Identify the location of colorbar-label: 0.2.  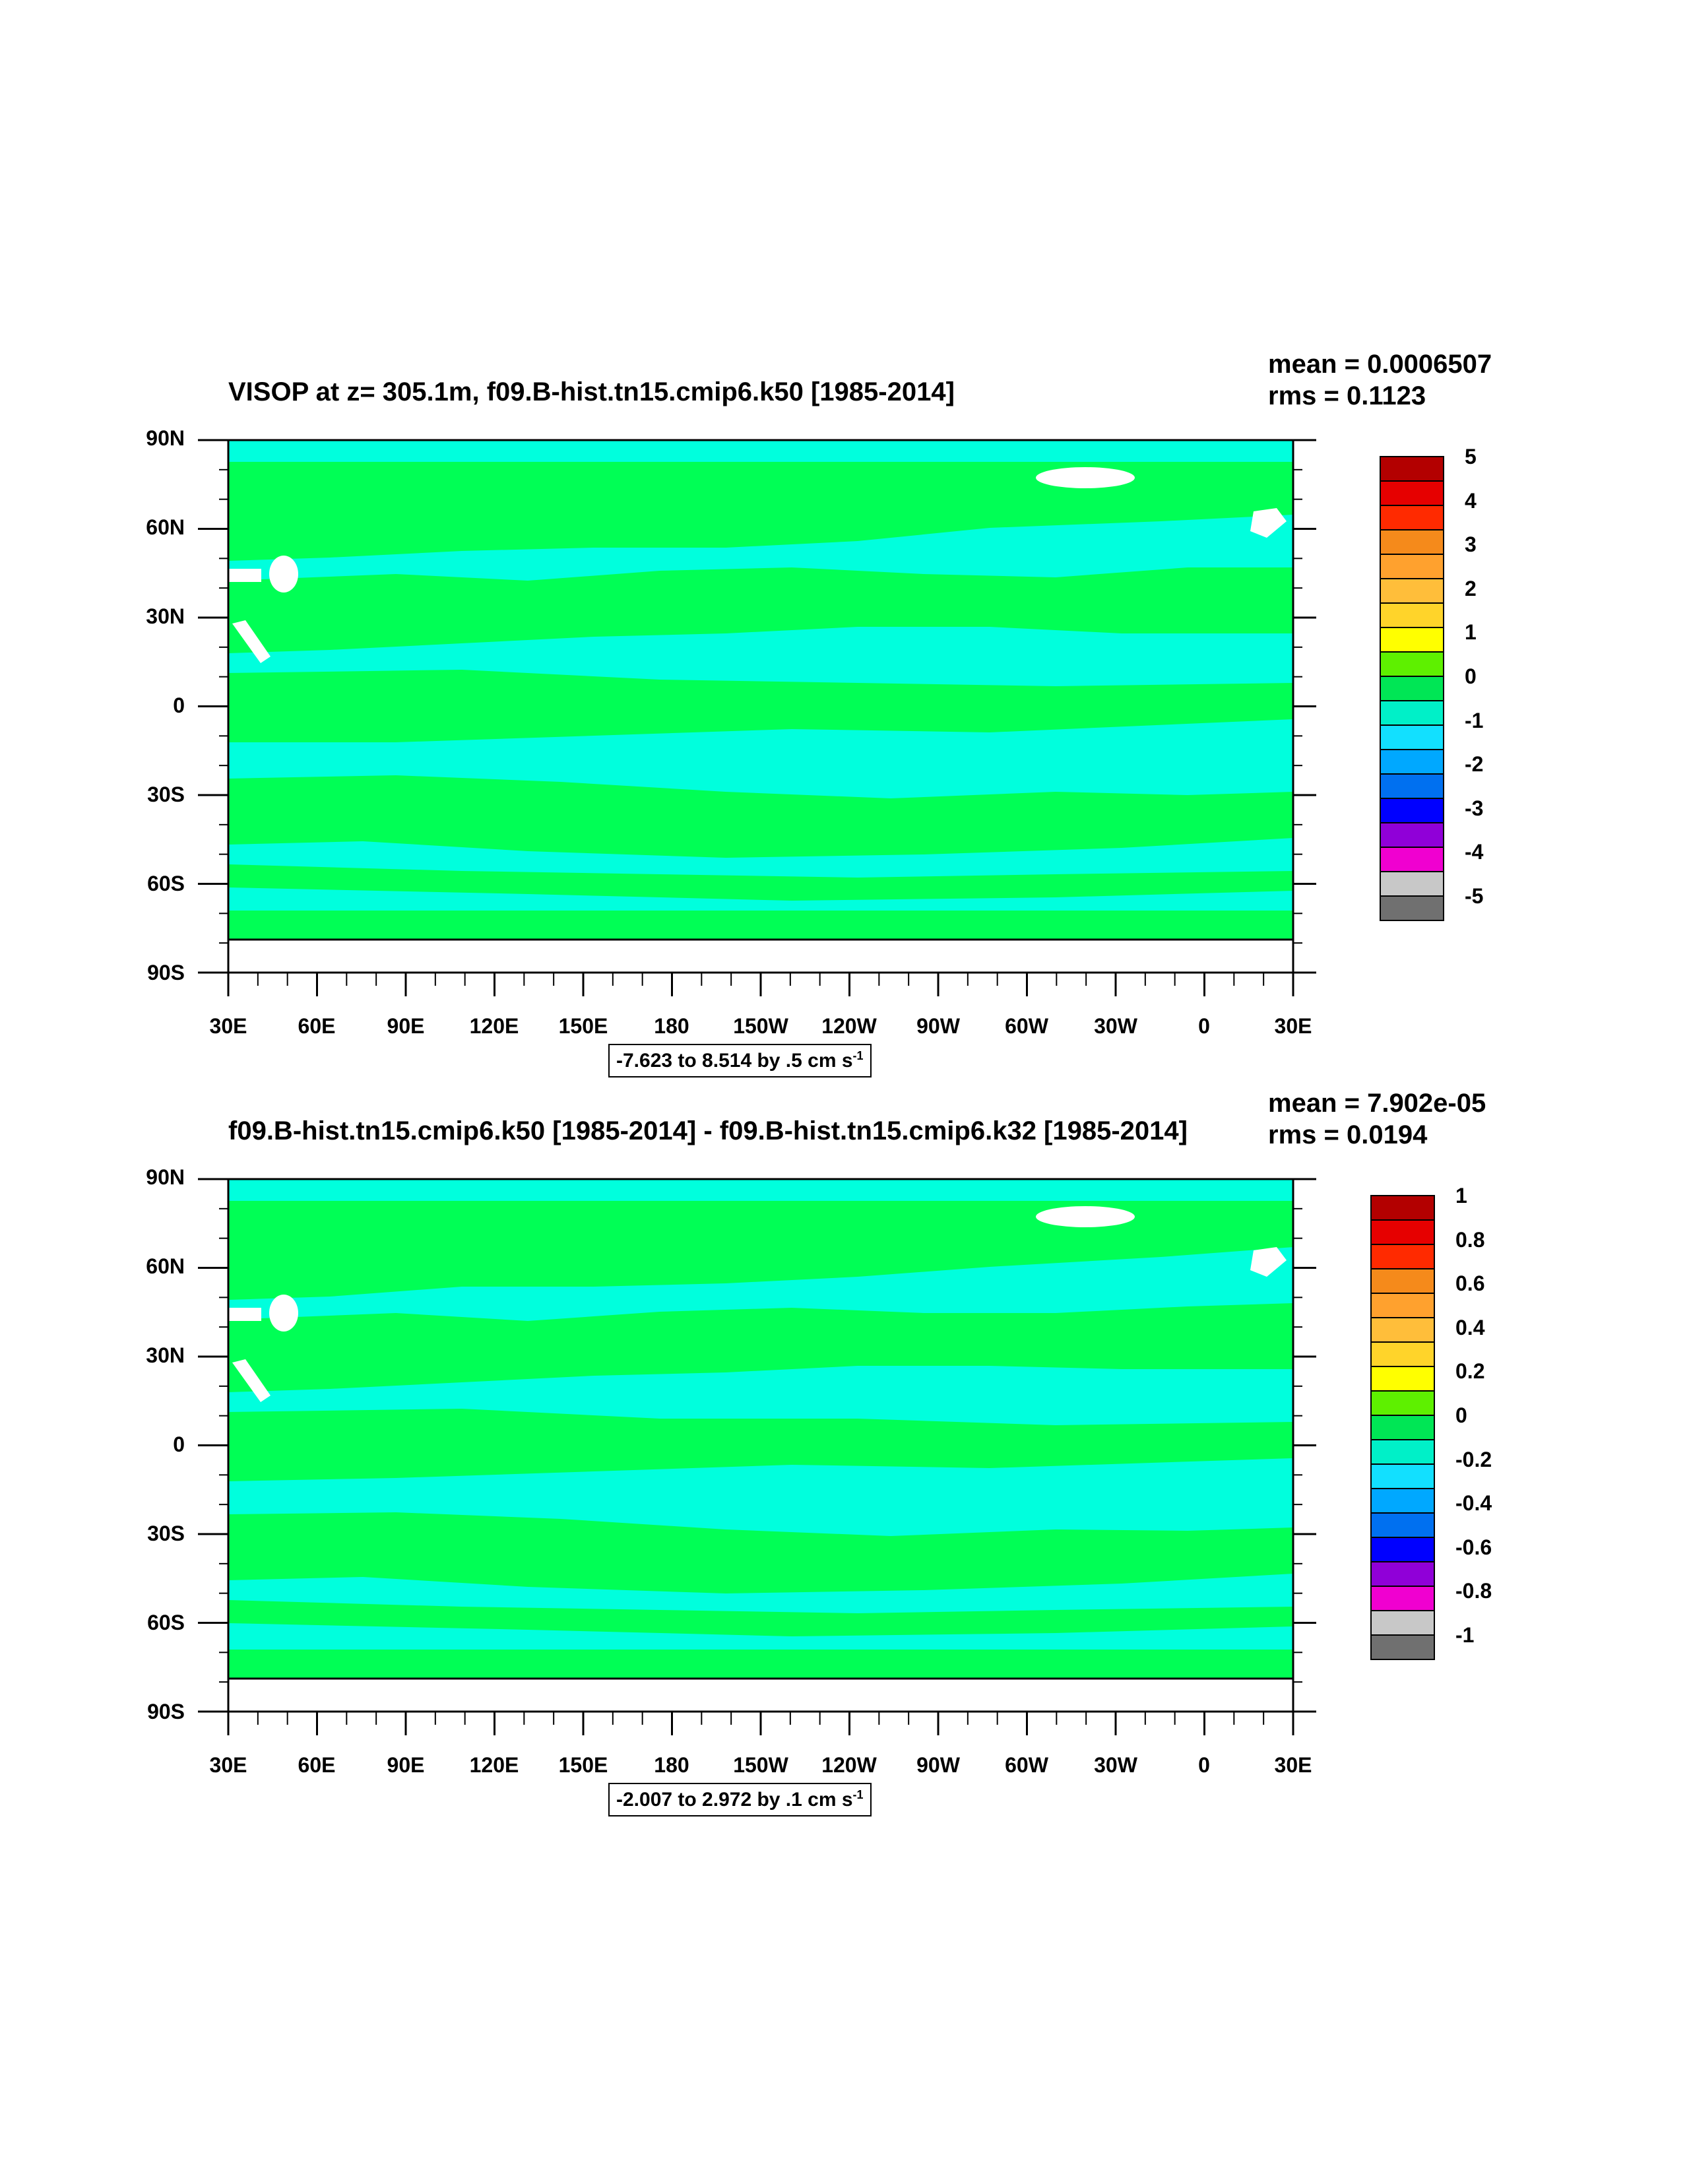
(1470, 1371).